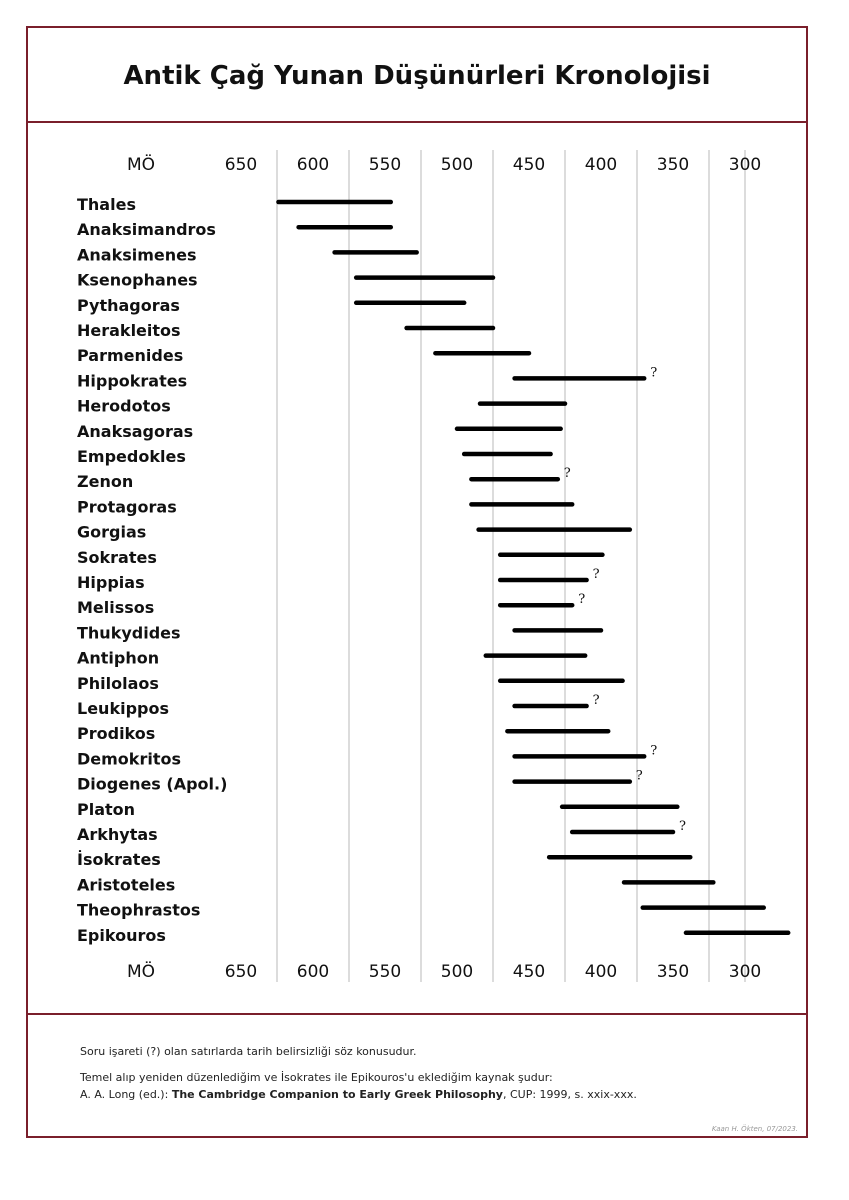 The image size is (849, 1200). What do you see at coordinates (124, 406) in the screenshot?
I see `name-label: Herodotos` at bounding box center [124, 406].